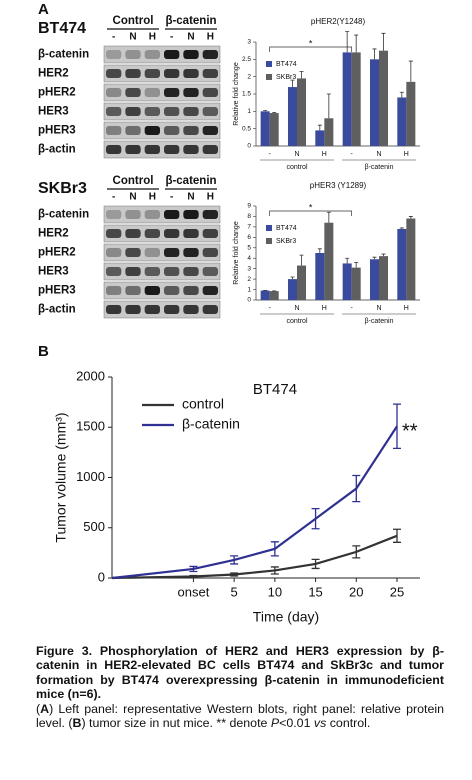  What do you see at coordinates (63, 55) in the screenshot?
I see `blot-row-label: β-catenin` at bounding box center [63, 55].